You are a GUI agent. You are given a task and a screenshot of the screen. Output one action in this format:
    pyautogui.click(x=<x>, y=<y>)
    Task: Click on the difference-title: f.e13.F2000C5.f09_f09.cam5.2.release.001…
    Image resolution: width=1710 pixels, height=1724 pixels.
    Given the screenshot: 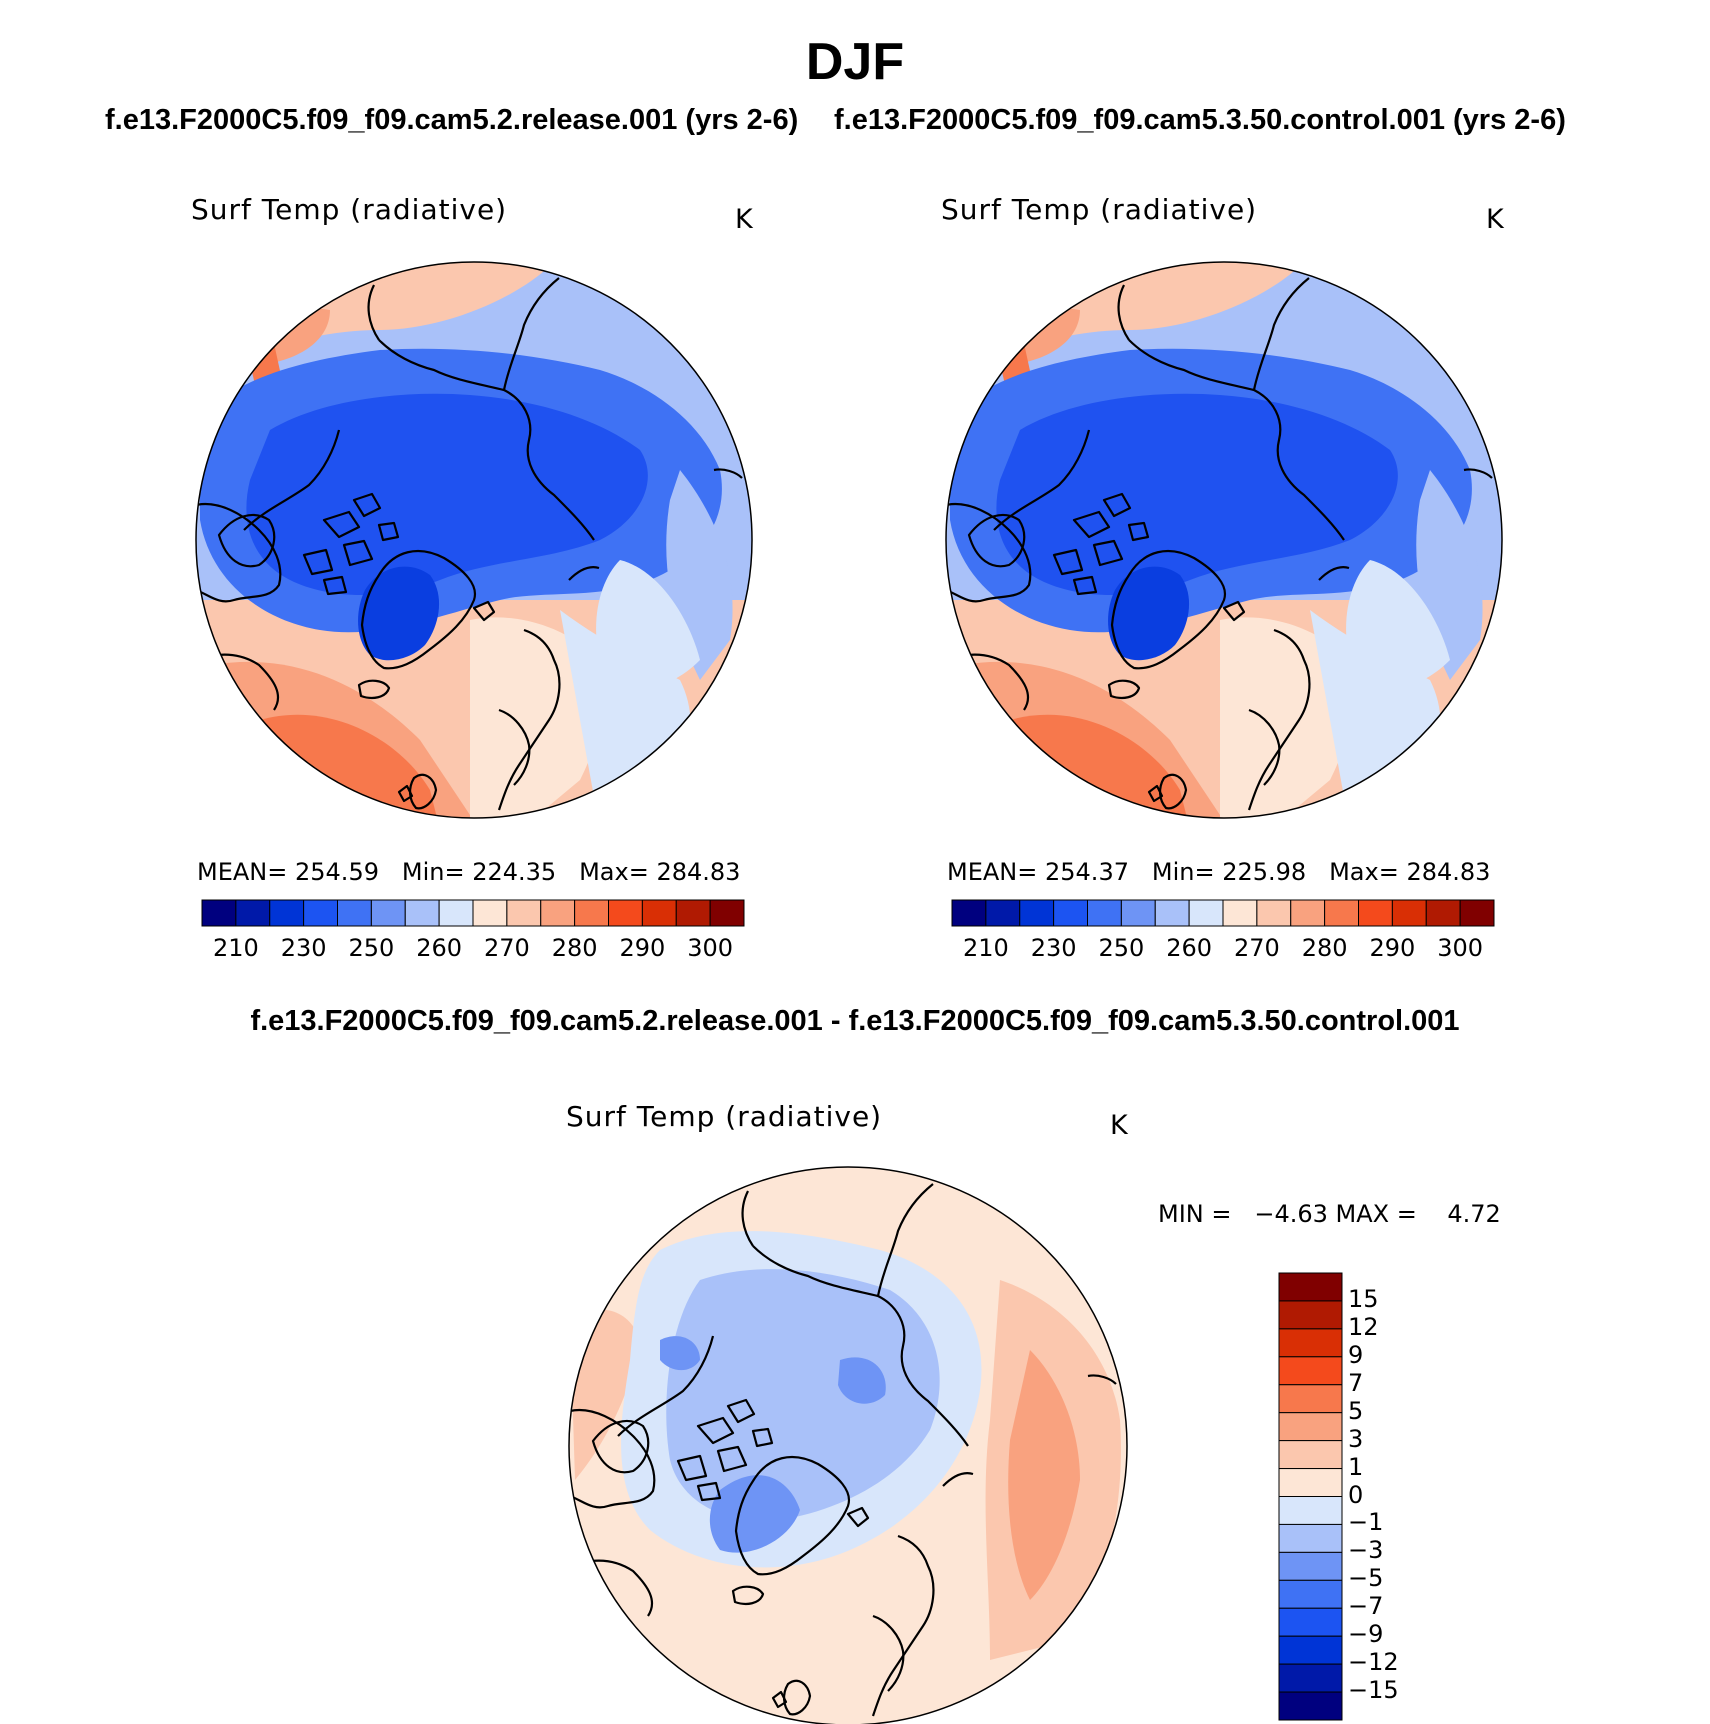 What is the action you would take?
    pyautogui.click(x=855, y=1021)
    